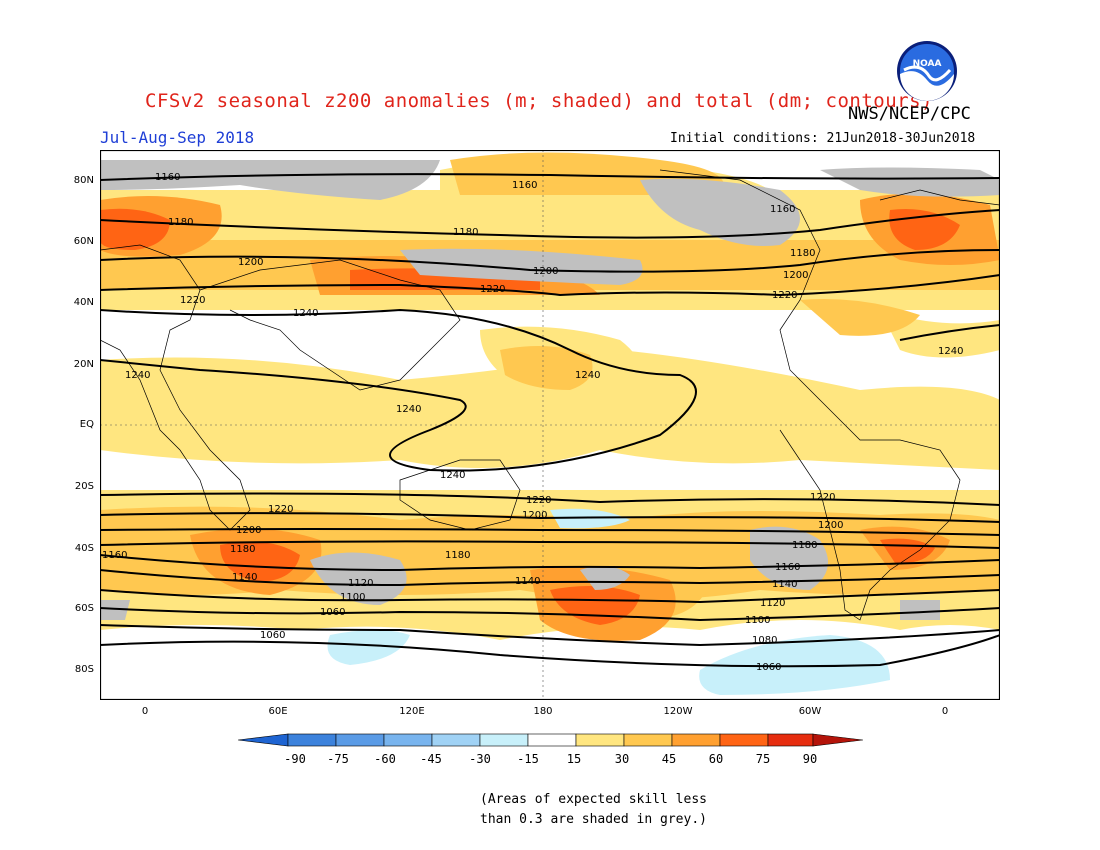 The width and height of the screenshot is (1100, 850). What do you see at coordinates (295, 759) in the screenshot?
I see `colorbar-label: -90` at bounding box center [295, 759].